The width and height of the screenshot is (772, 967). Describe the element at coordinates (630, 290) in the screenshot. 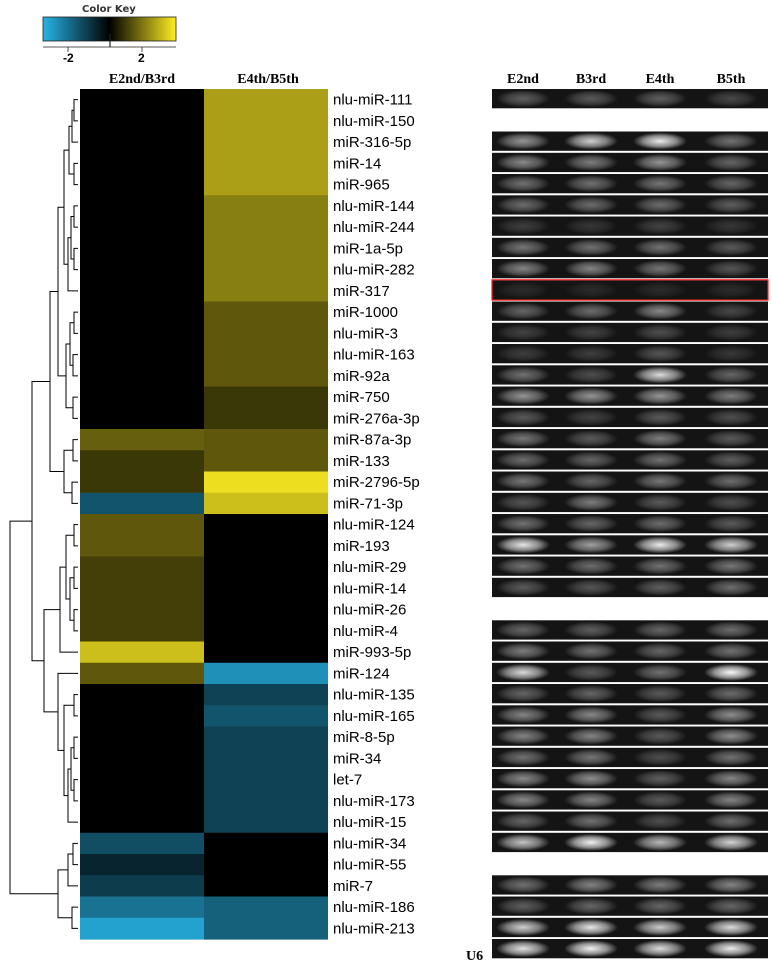

I see `gel-highlight-box` at that location.